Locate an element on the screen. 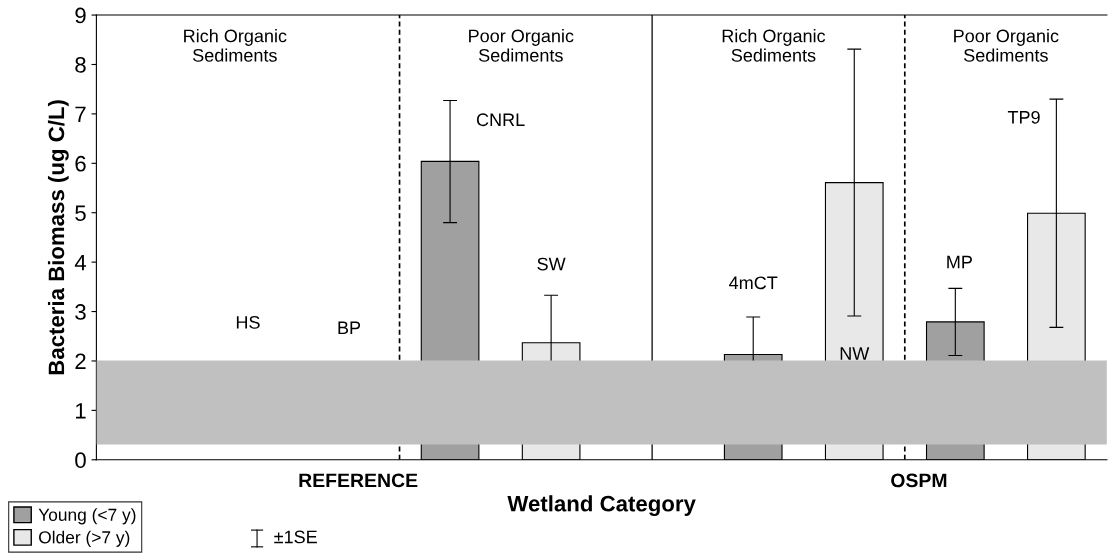 This screenshot has height=558, width=1108. annotation: NW is located at coordinates (855, 353).